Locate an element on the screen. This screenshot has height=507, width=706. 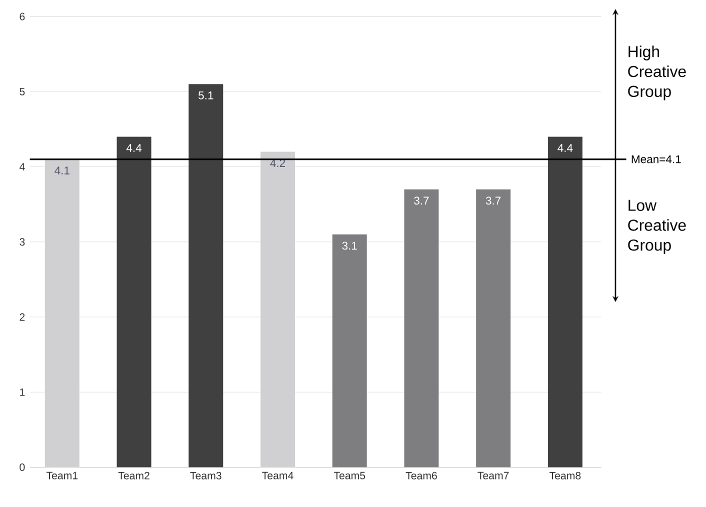
y-tick-label: 2 is located at coordinates (22, 317).